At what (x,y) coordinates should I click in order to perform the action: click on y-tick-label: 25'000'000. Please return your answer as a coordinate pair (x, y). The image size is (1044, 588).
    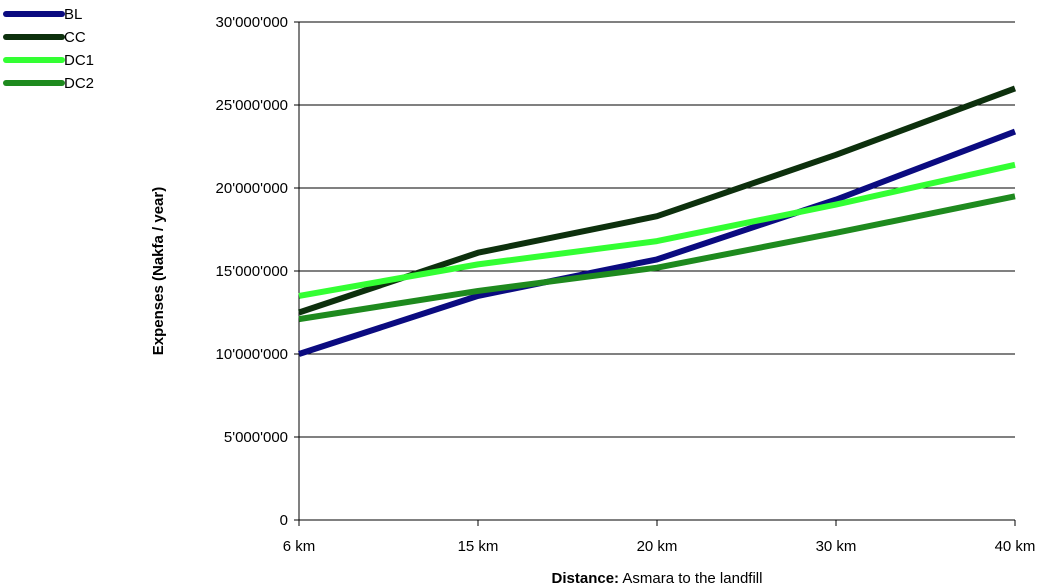
    Looking at the image, I should click on (252, 105).